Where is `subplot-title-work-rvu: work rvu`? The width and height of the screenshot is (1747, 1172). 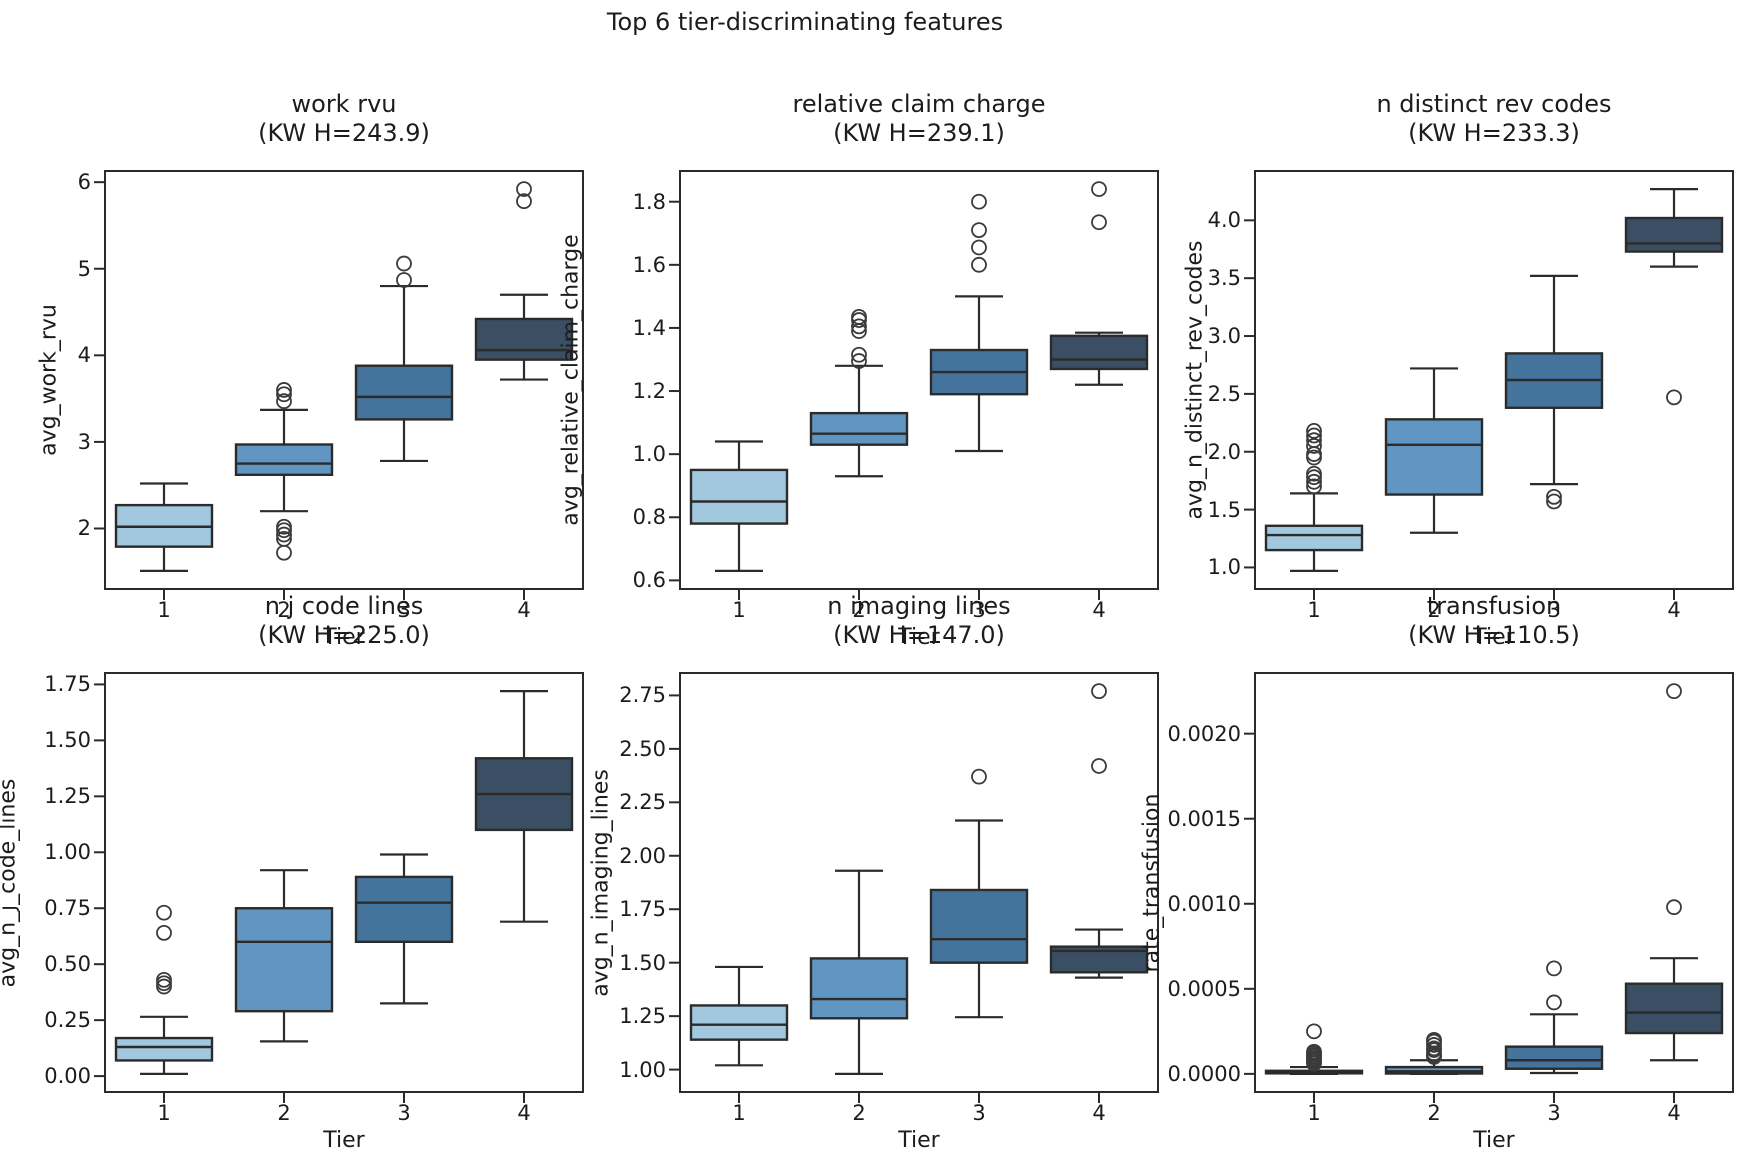 subplot-title-work-rvu: work rvu is located at coordinates (344, 104).